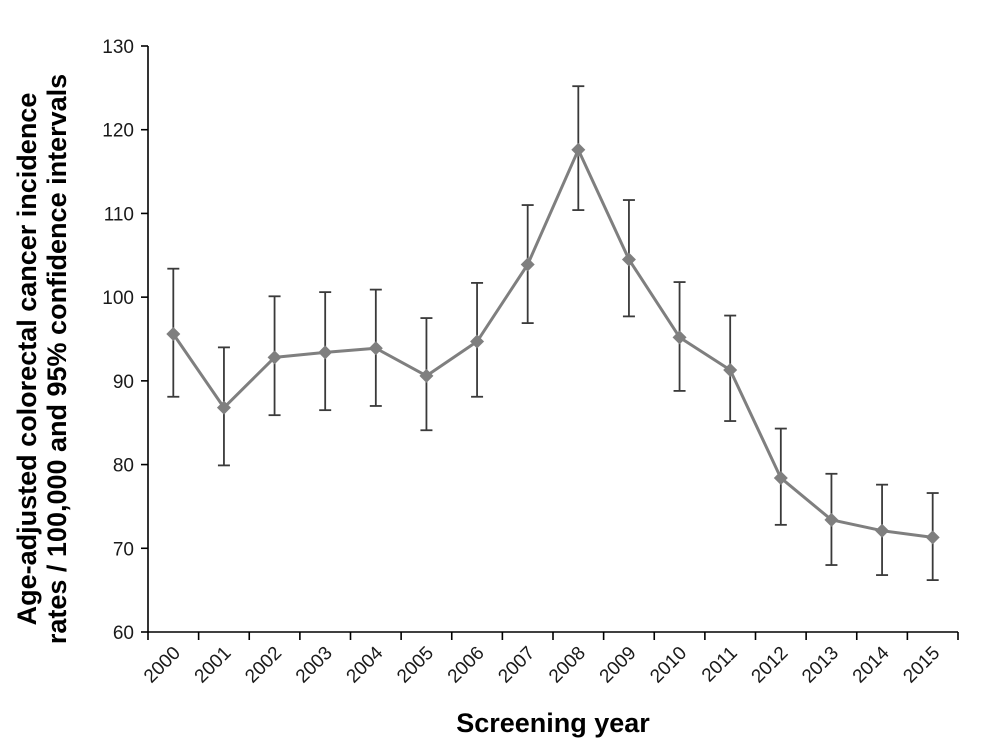 The height and width of the screenshot is (751, 984). What do you see at coordinates (118, 131) in the screenshot?
I see `y-tick-label: 120` at bounding box center [118, 131].